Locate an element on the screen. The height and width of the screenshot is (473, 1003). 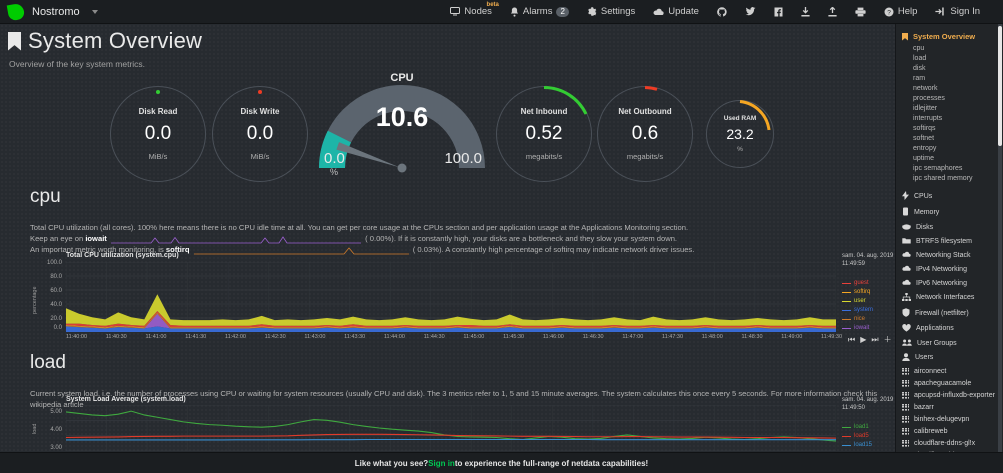
nav-item-nodes: Nodes beta is located at coordinates (470, 12).